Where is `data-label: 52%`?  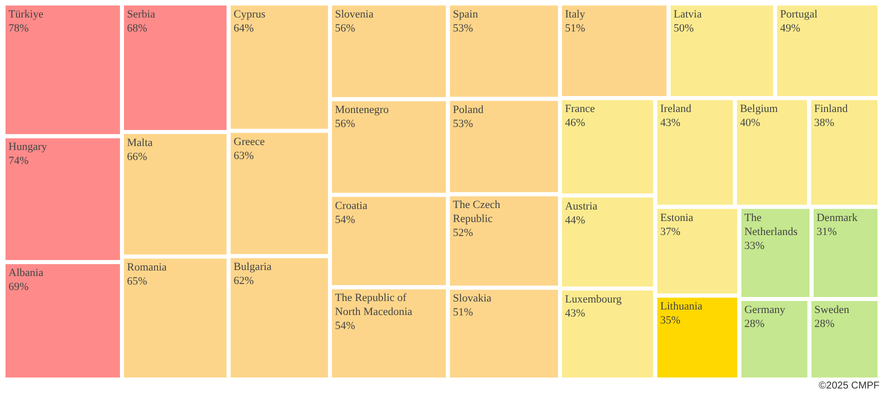 data-label: 52% is located at coordinates (463, 233).